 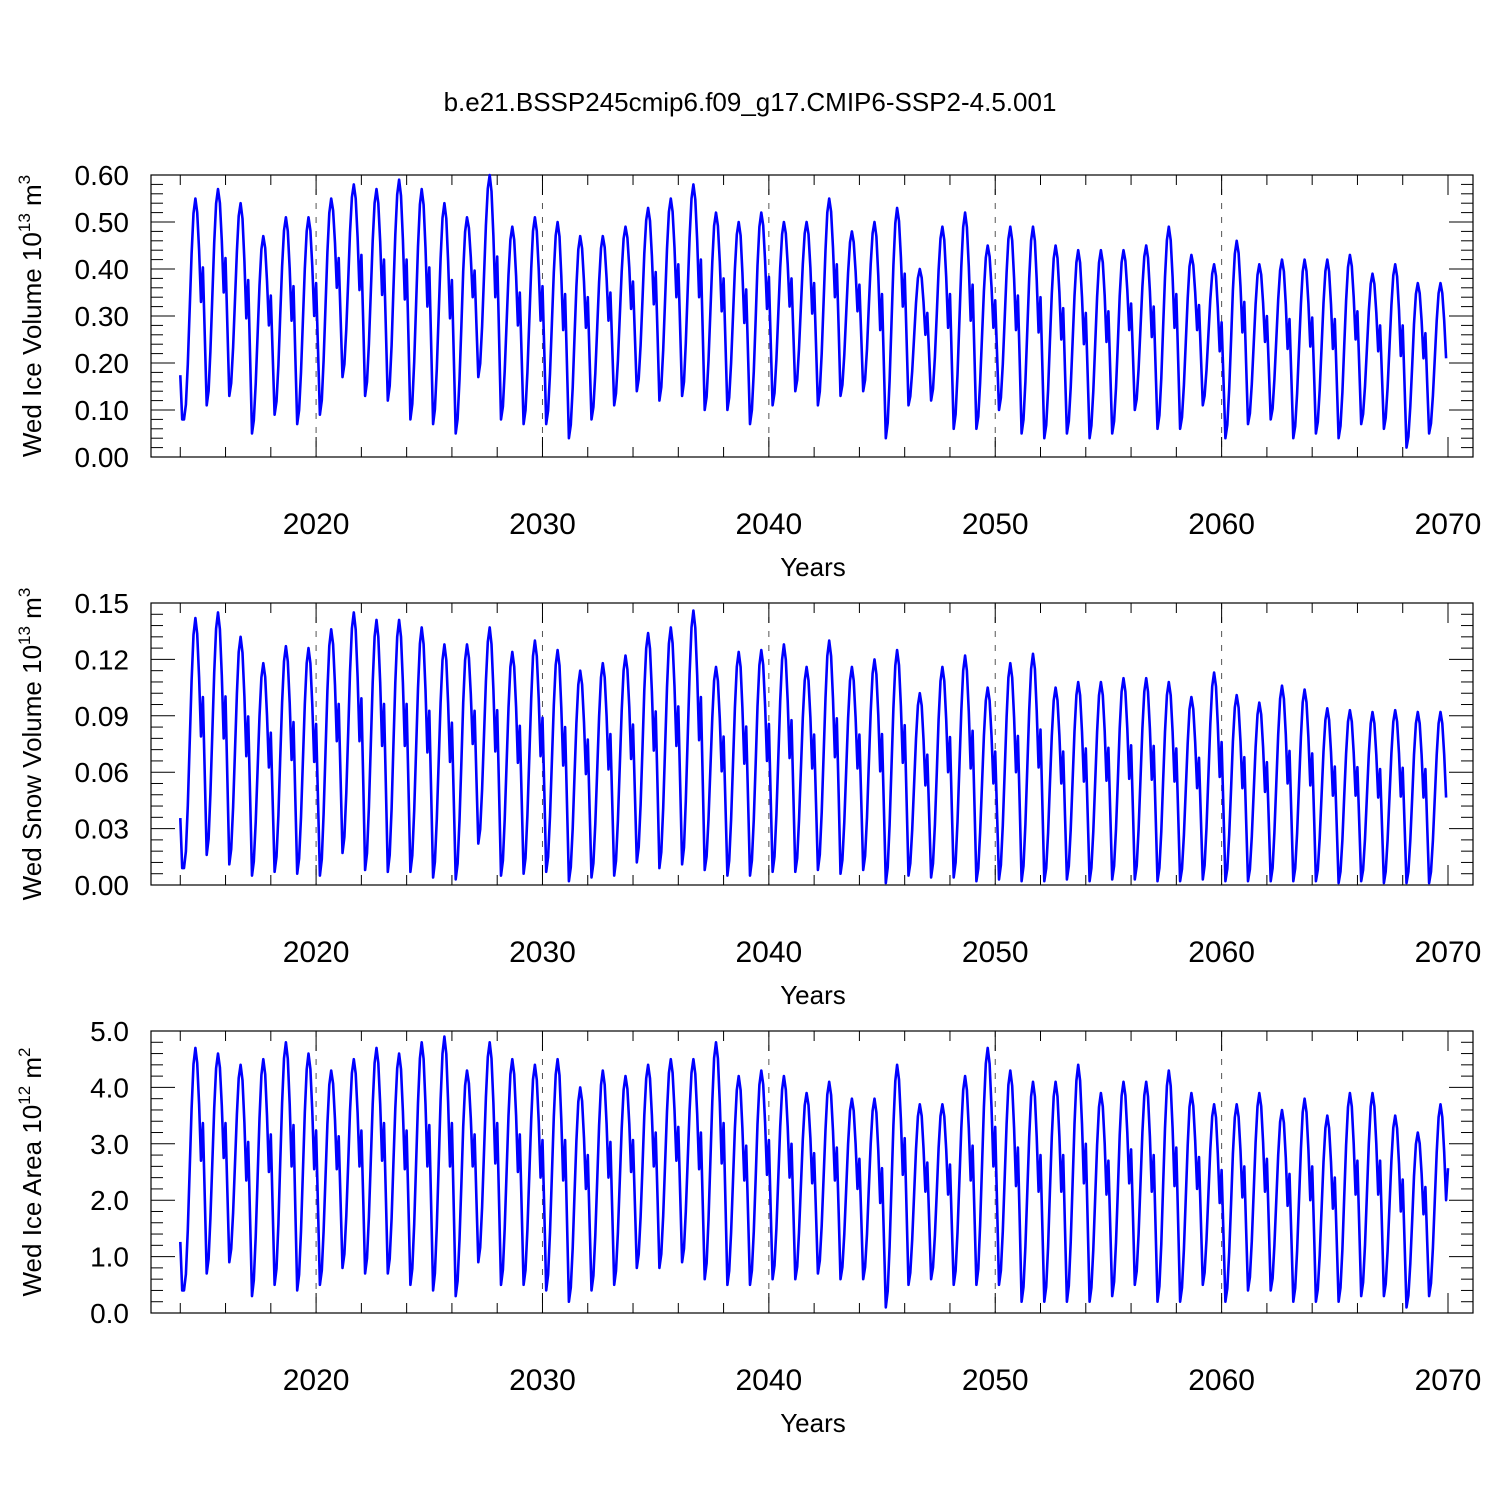 I want to click on y-tick-label: 0.15, so click(x=102, y=603).